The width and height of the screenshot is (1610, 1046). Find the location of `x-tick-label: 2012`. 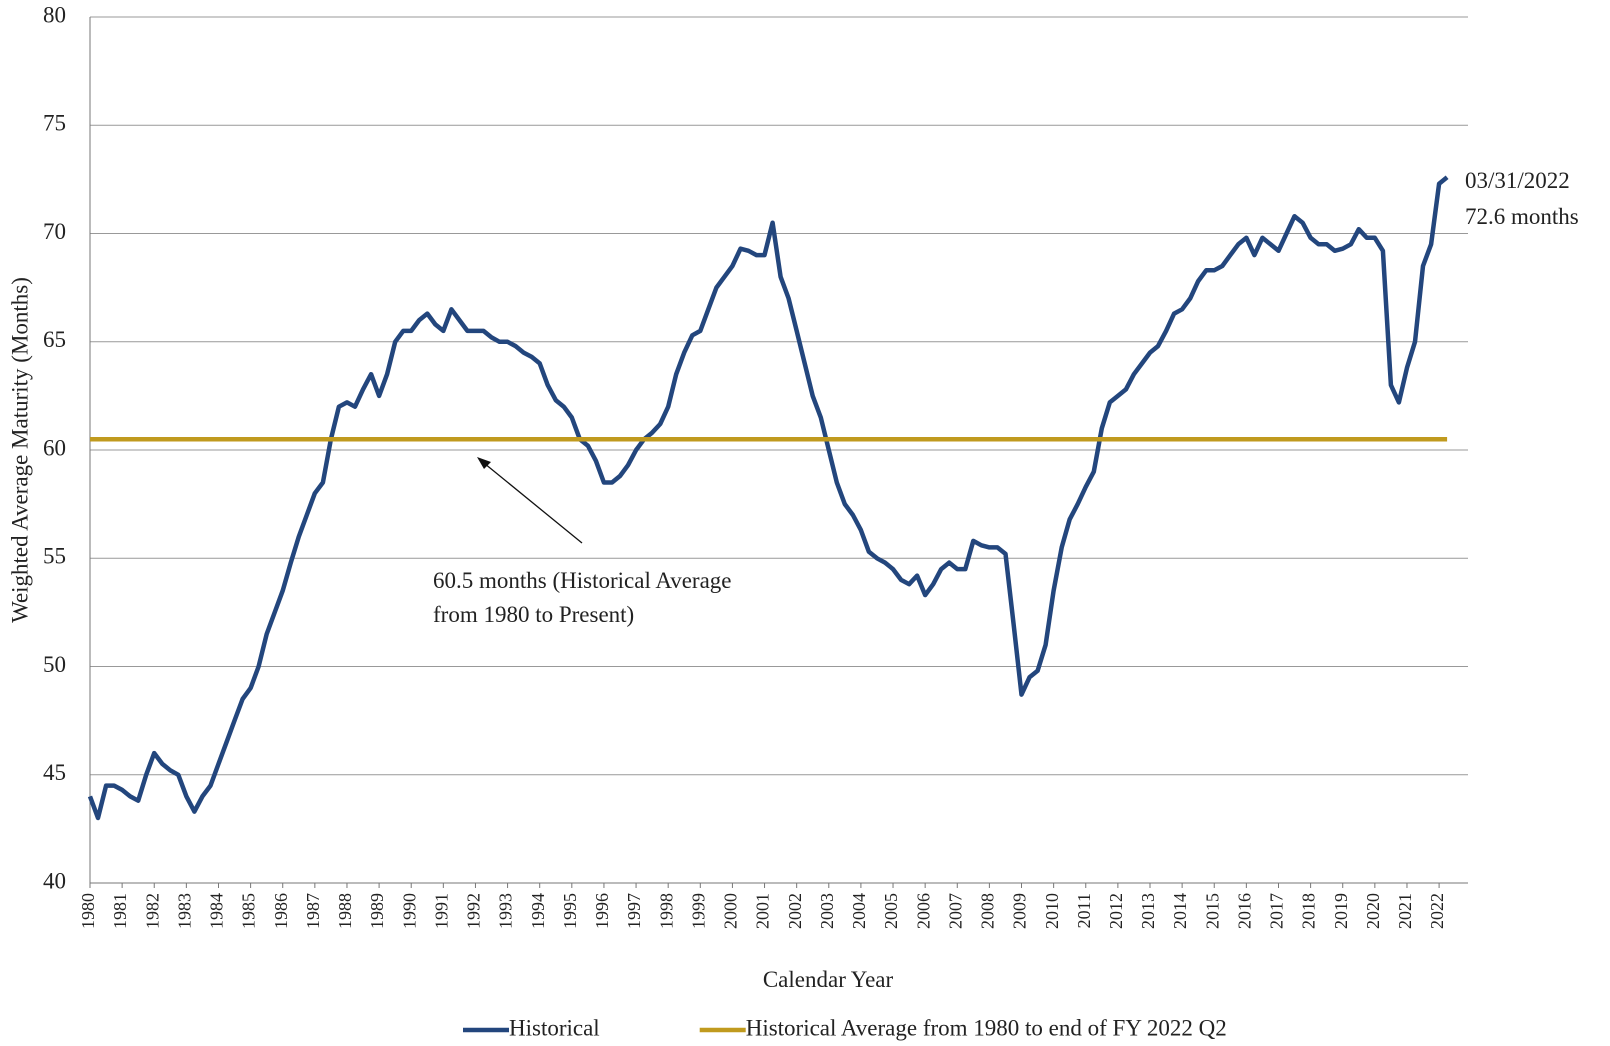

x-tick-label: 2012 is located at coordinates (1116, 911).